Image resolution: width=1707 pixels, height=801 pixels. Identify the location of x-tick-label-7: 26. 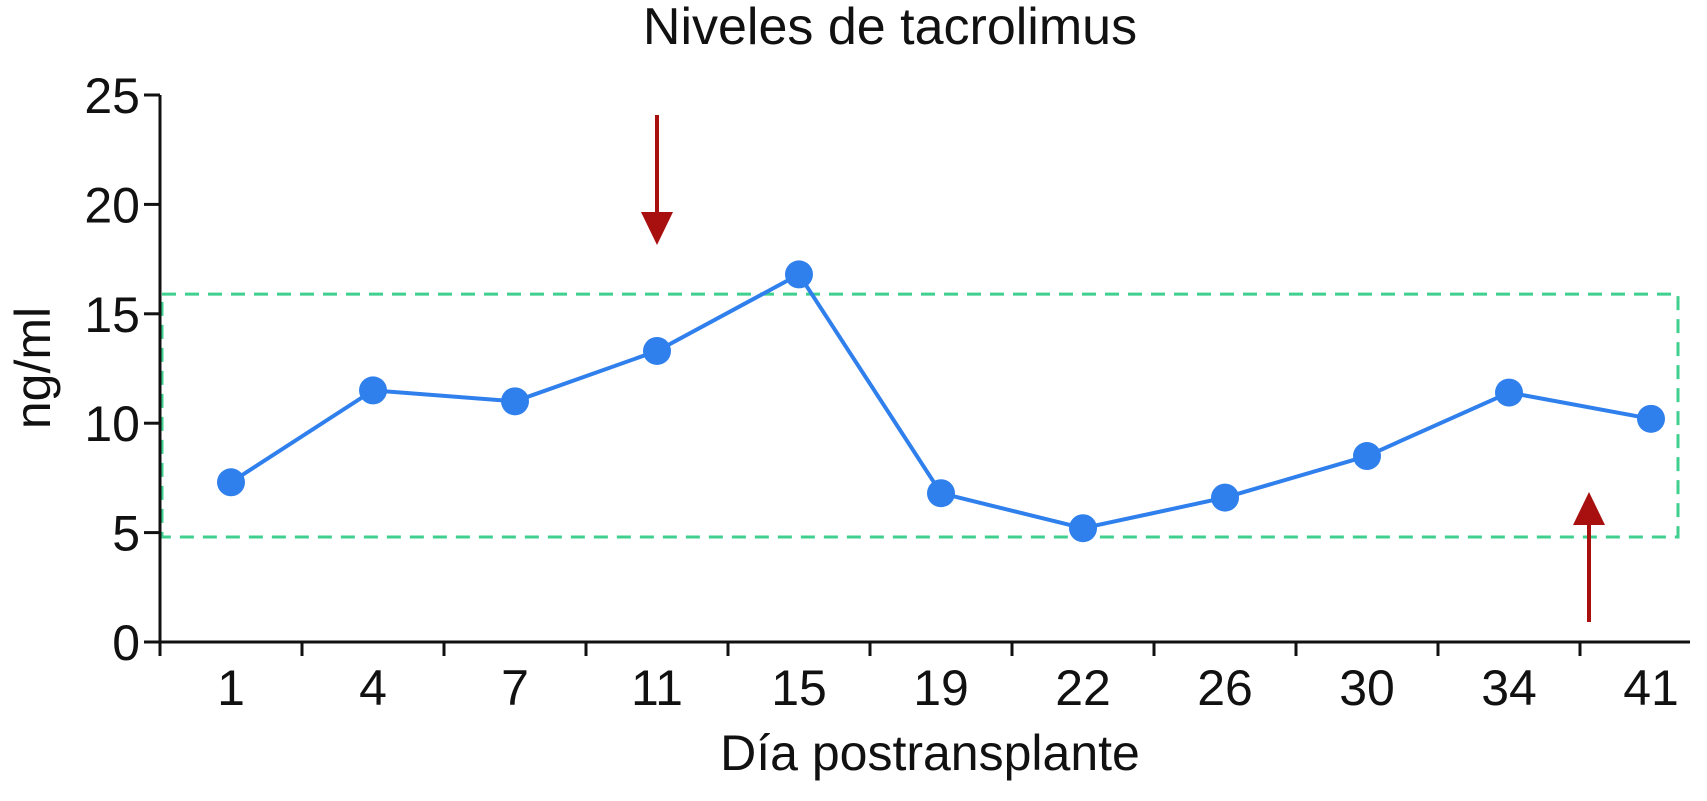
(1225, 688).